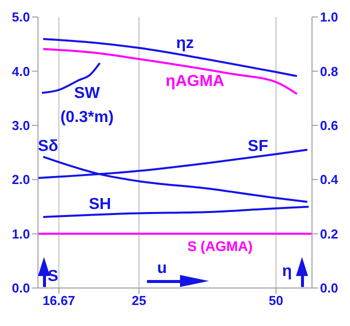  I want to click on y2-tick-label: 1.0, so click(329, 17).